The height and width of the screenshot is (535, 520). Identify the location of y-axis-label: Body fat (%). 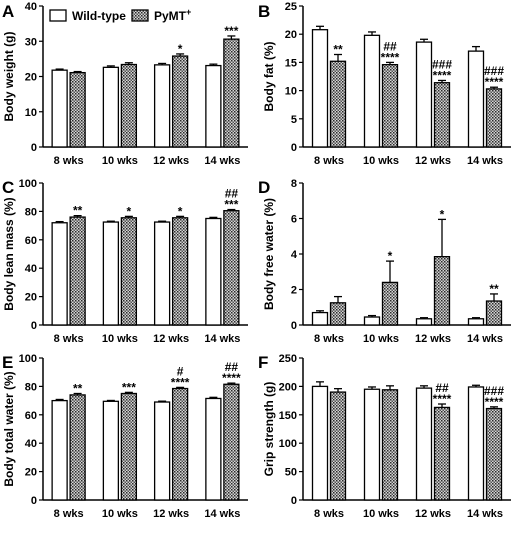
(269, 77).